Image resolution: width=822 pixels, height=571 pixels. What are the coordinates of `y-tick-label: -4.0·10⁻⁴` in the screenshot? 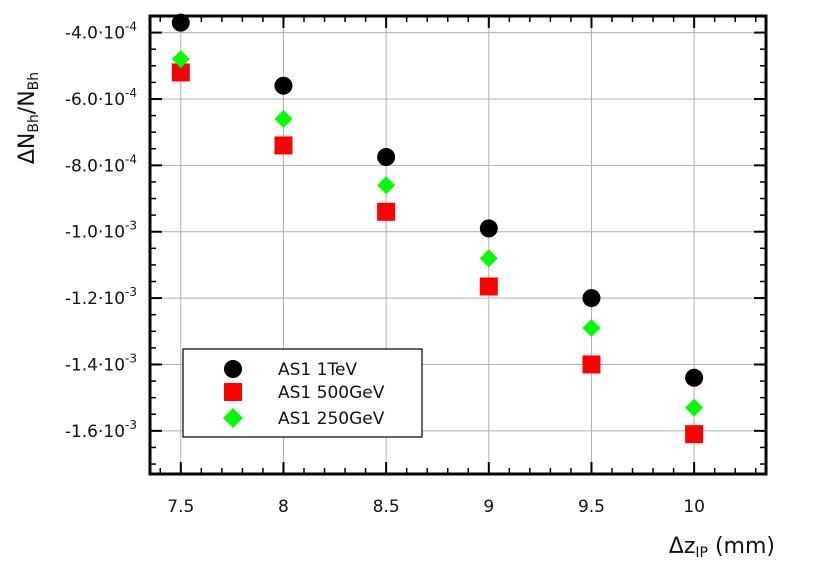 It's located at (101, 32).